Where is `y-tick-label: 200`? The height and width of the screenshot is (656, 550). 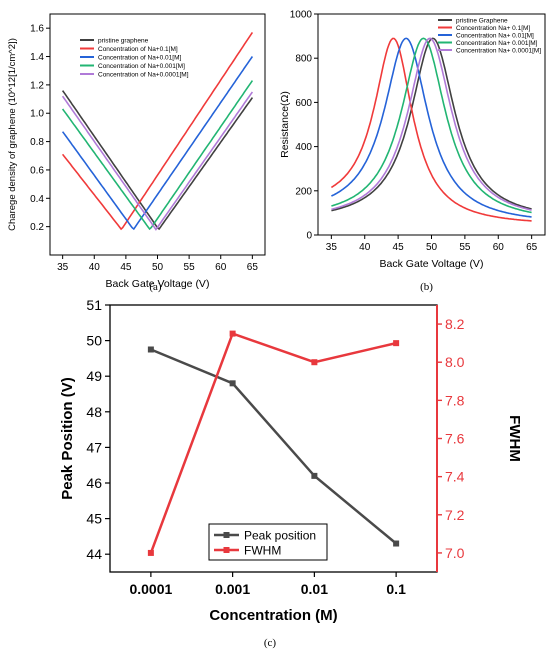
y-tick-label: 200 is located at coordinates (303, 191).